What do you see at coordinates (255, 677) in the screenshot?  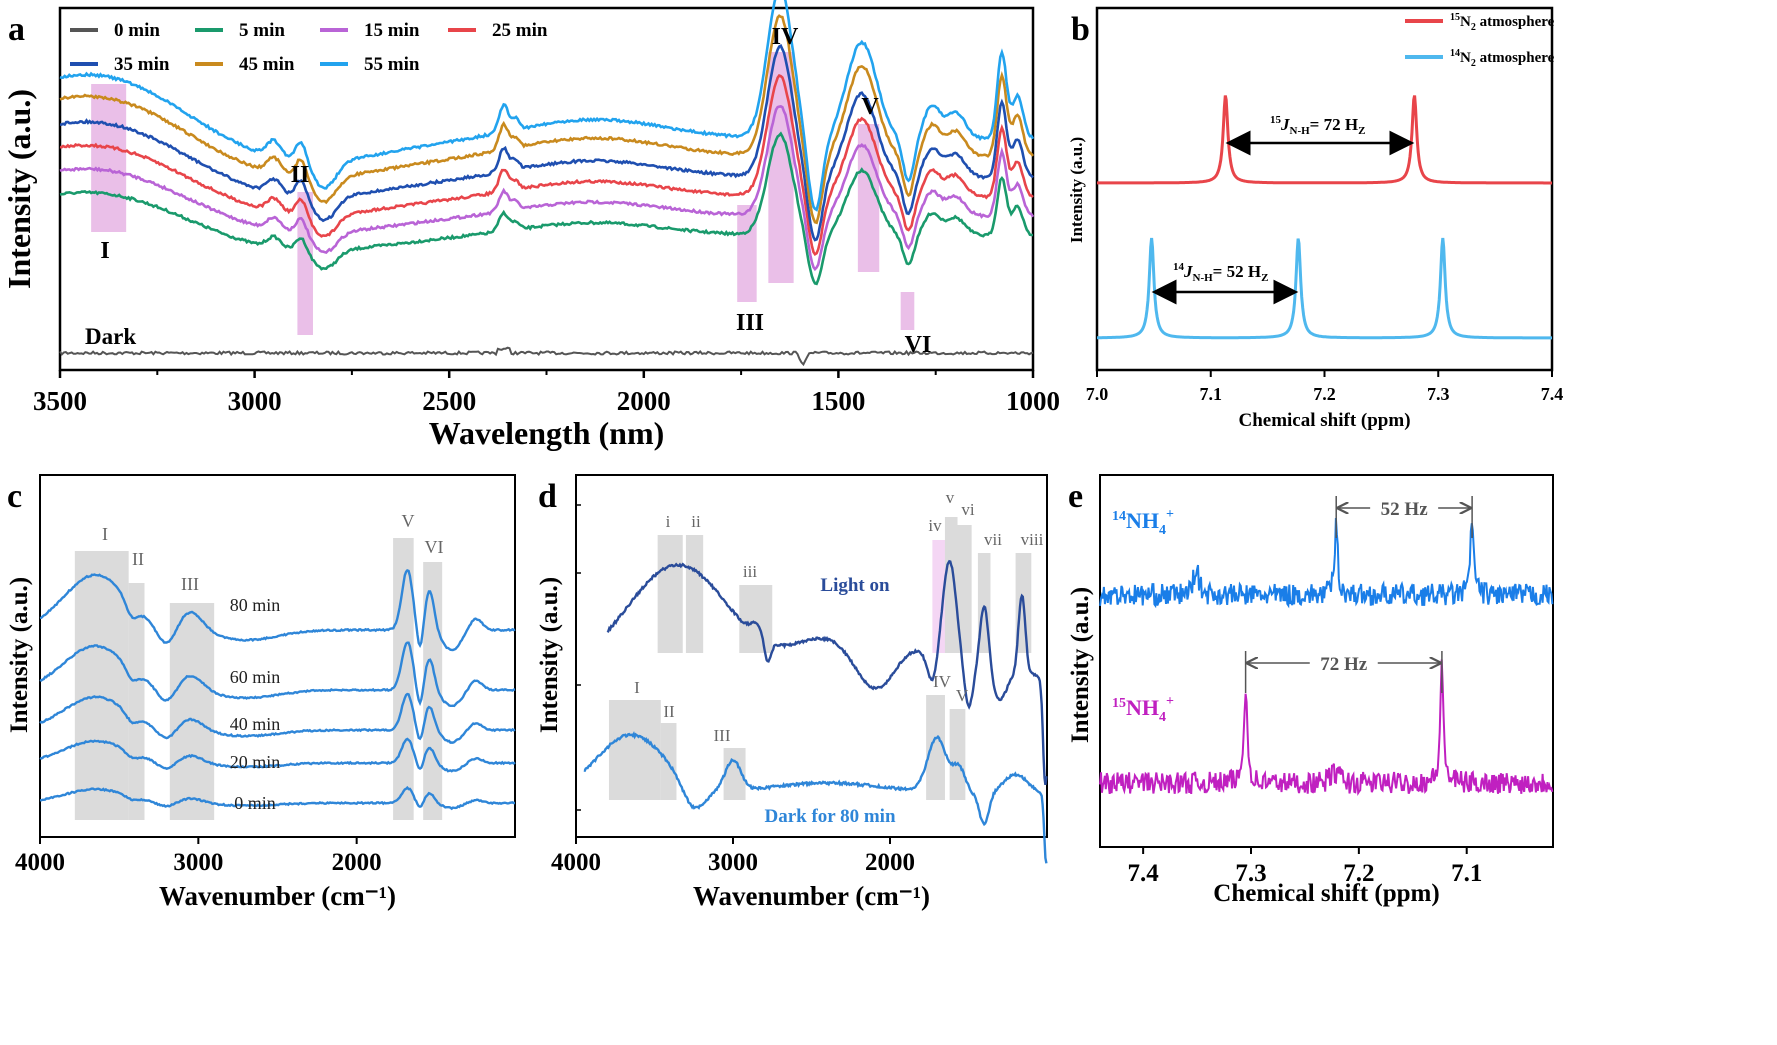 I see `curve-label-c-1: 60 min` at bounding box center [255, 677].